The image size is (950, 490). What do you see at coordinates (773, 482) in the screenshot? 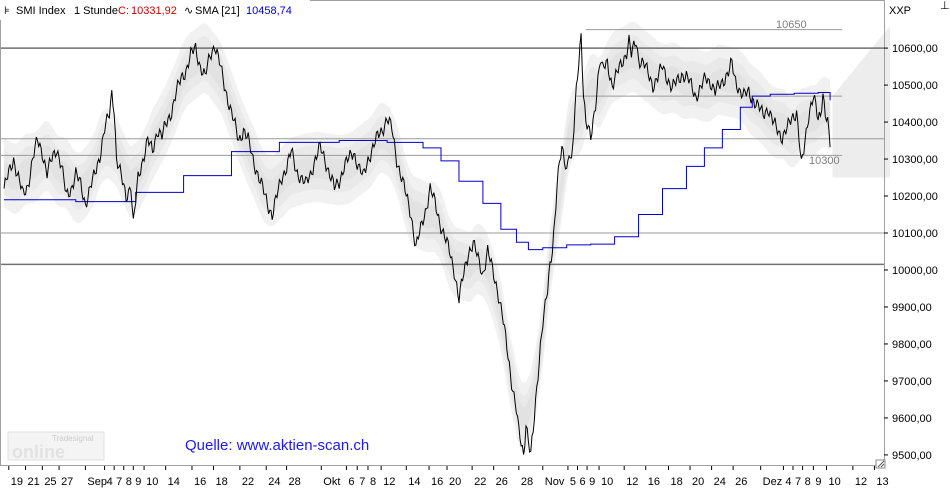
I see `x-tick-label: Dez` at bounding box center [773, 482].